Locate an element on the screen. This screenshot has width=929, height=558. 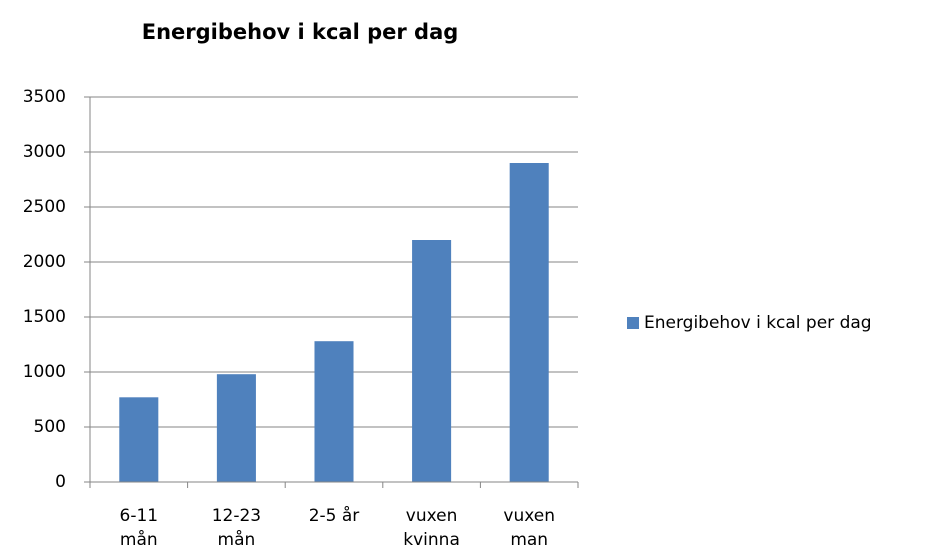
x-tick-label: 2-5 år is located at coordinates (334, 515).